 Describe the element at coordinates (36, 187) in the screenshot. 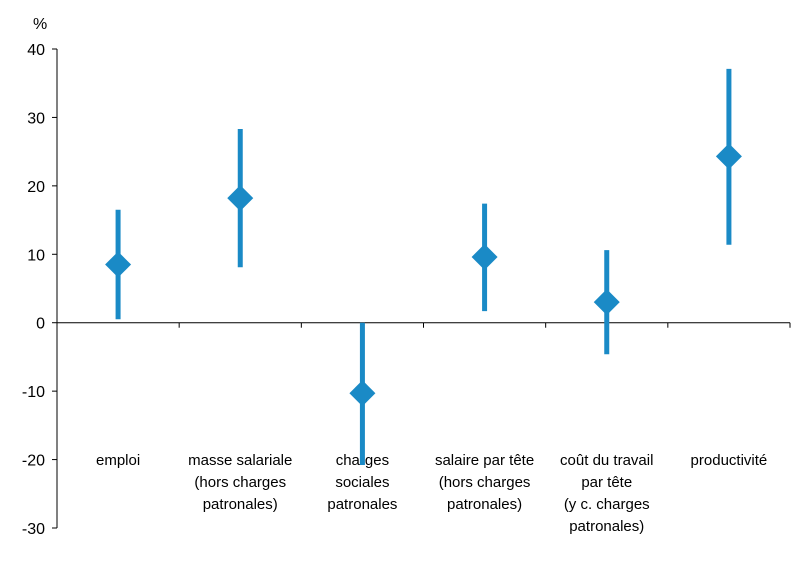

I see `y-tick-label: 20` at that location.